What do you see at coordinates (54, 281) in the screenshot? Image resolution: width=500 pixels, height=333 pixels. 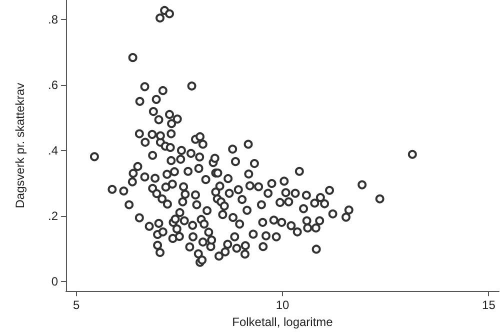 I see `y-tick-label: 0` at bounding box center [54, 281].